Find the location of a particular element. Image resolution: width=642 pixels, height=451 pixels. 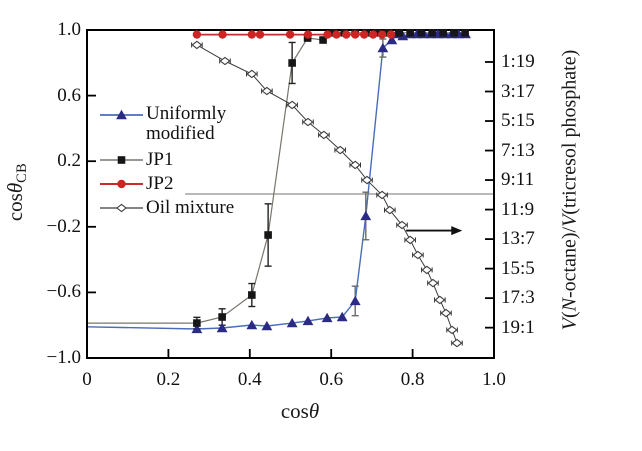

x-axis-title: cosθ is located at coordinates (300, 411).